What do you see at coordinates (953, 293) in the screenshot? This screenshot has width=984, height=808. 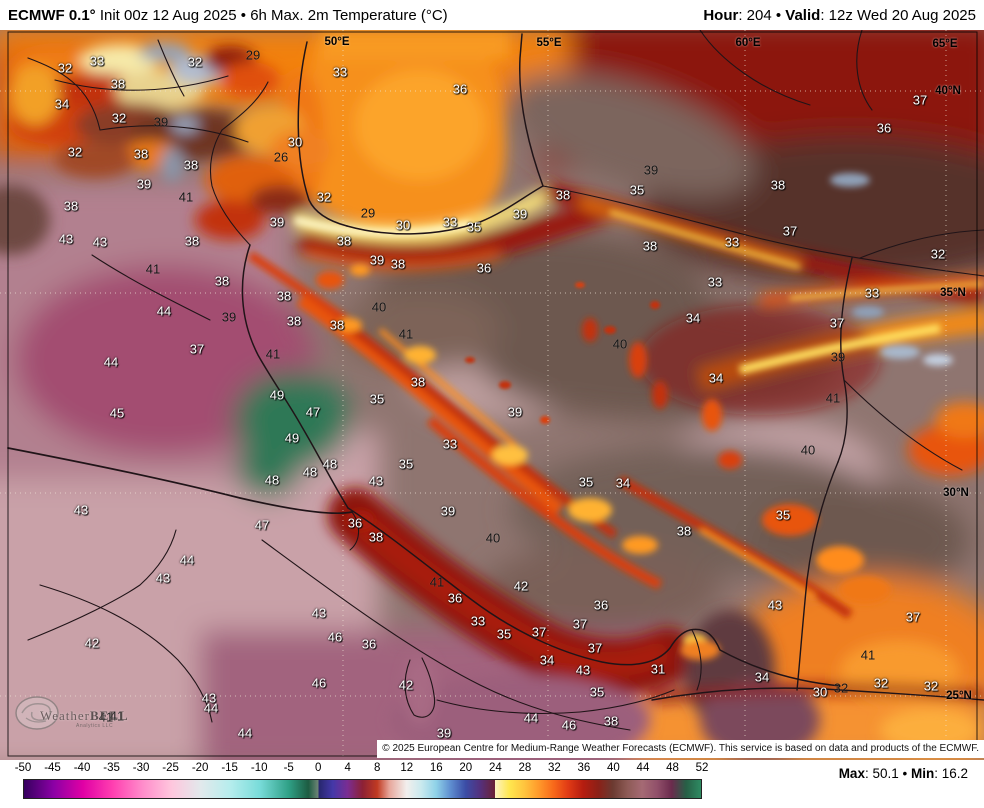 I see `graticule-label: 35°N` at bounding box center [953, 293].